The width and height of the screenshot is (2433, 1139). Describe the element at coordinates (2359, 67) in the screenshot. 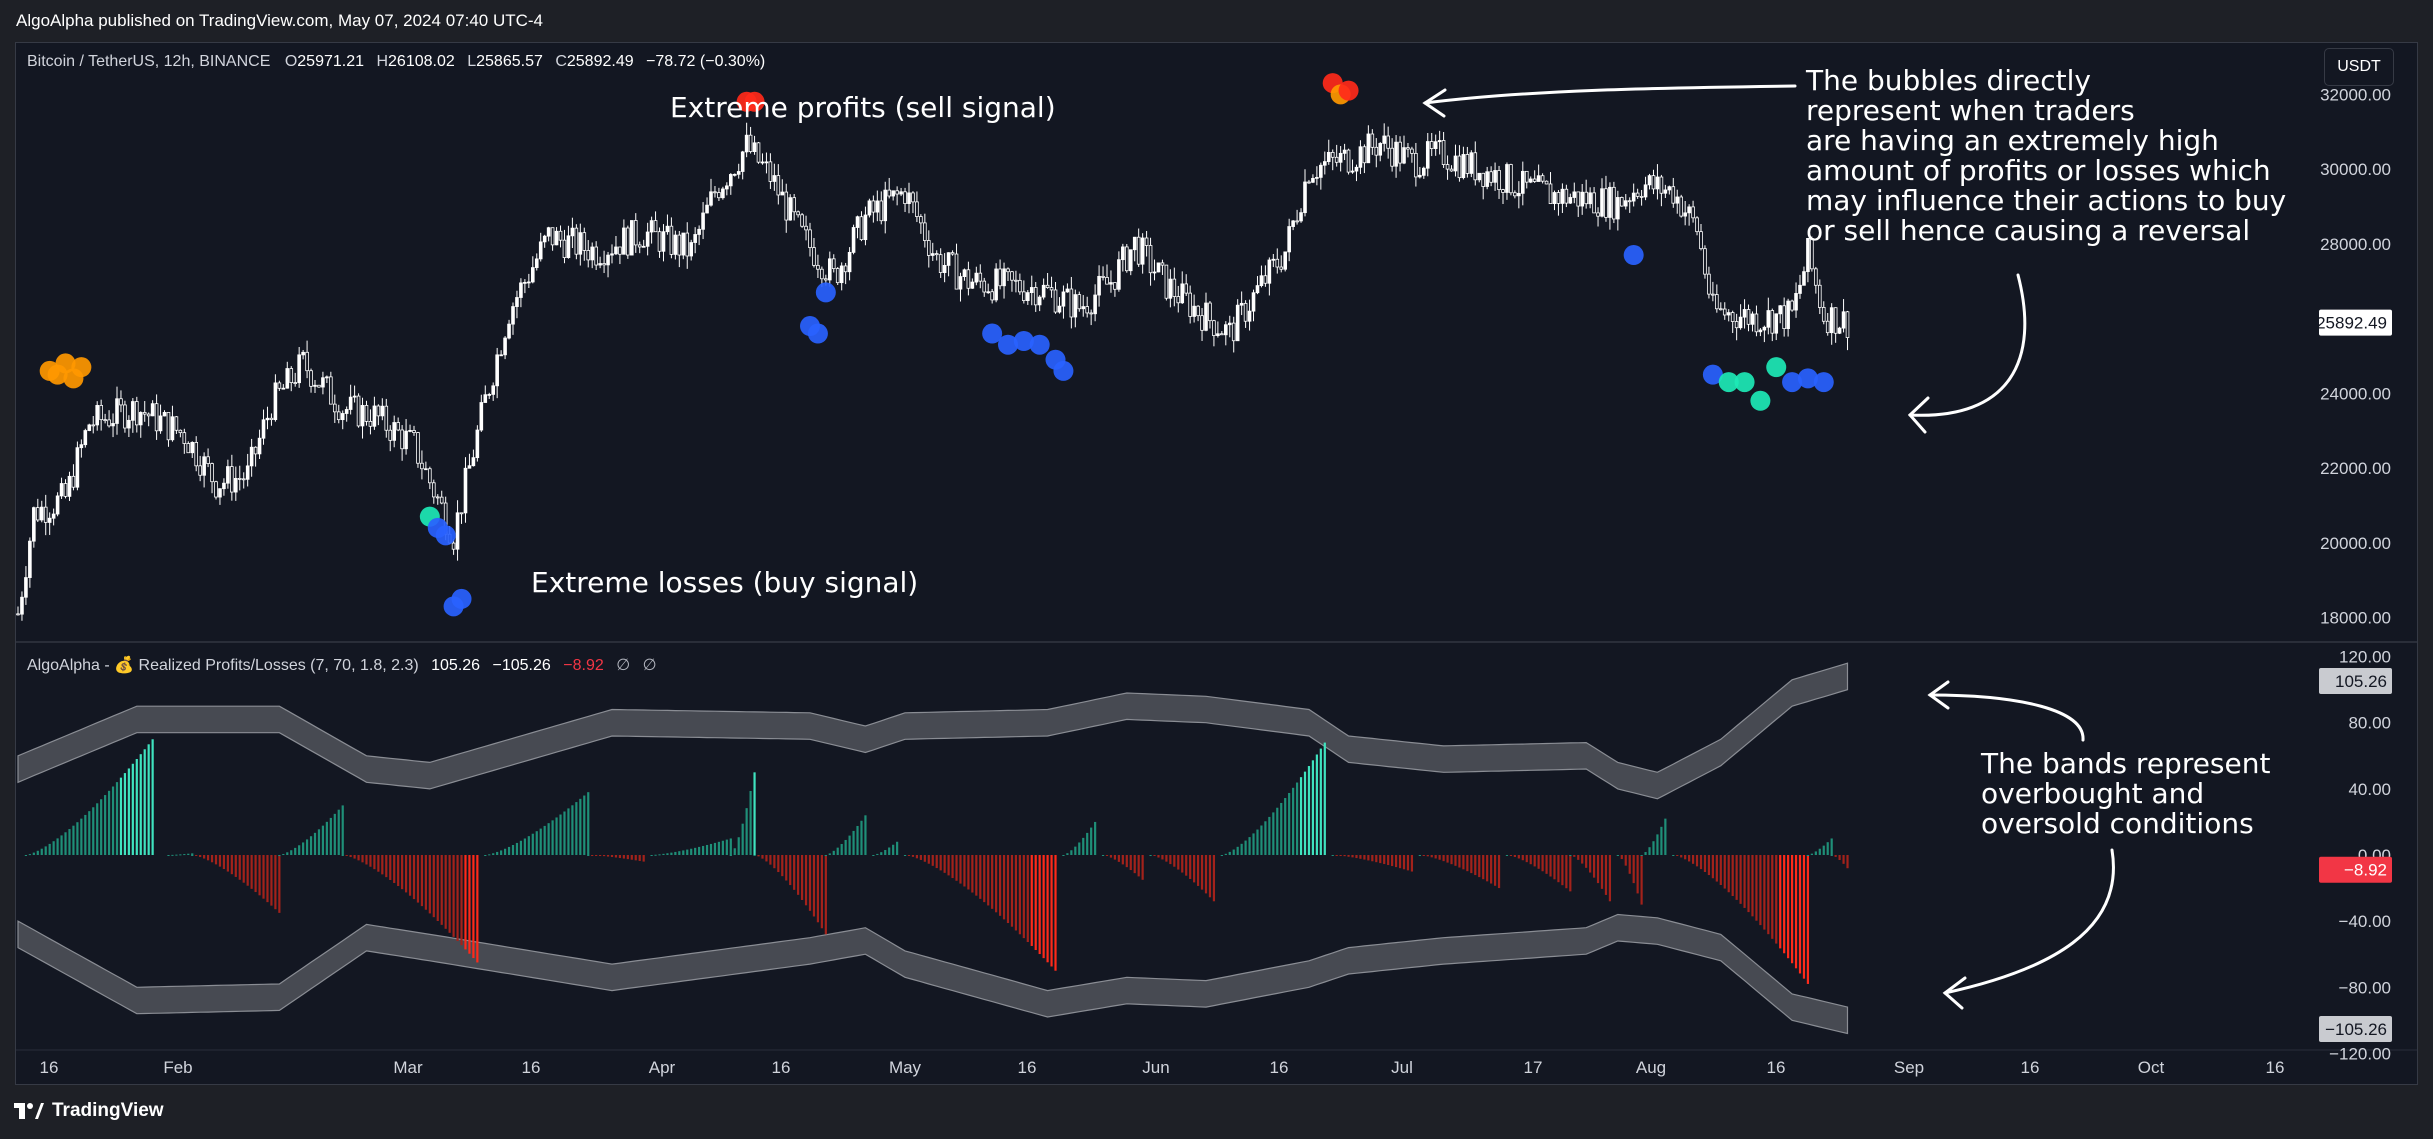

I see `currency-button: USDT` at that location.